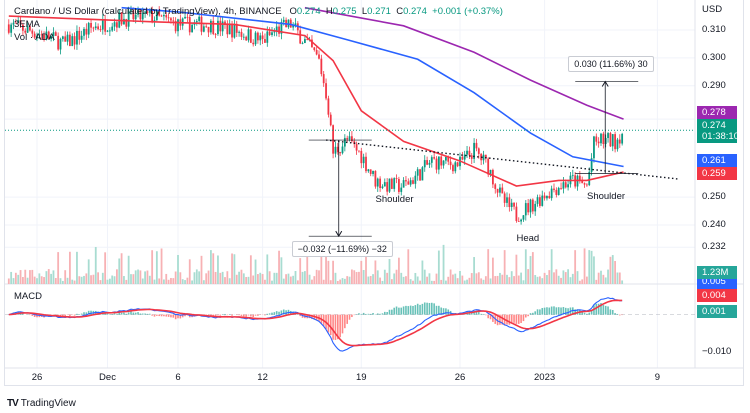 This screenshot has height=413, width=750. Describe the element at coordinates (27, 24) in the screenshot. I see `indicator-ema-legend: 3EMA` at that location.